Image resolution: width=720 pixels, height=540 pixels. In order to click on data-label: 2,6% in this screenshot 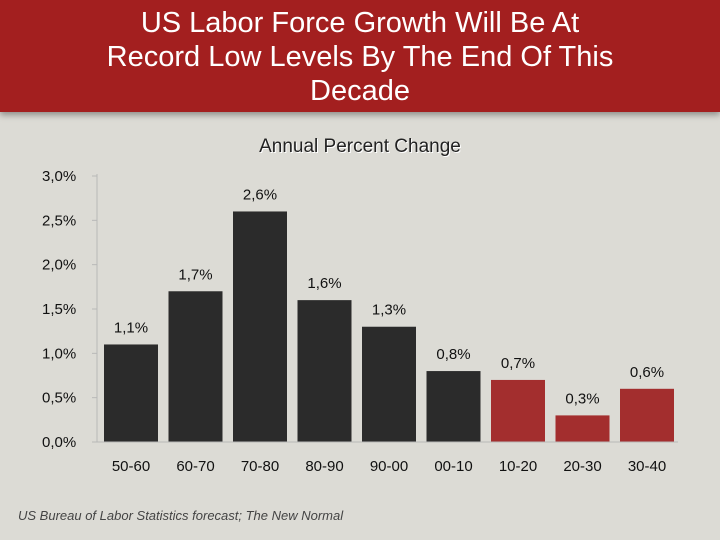, I will do `click(260, 194)`.